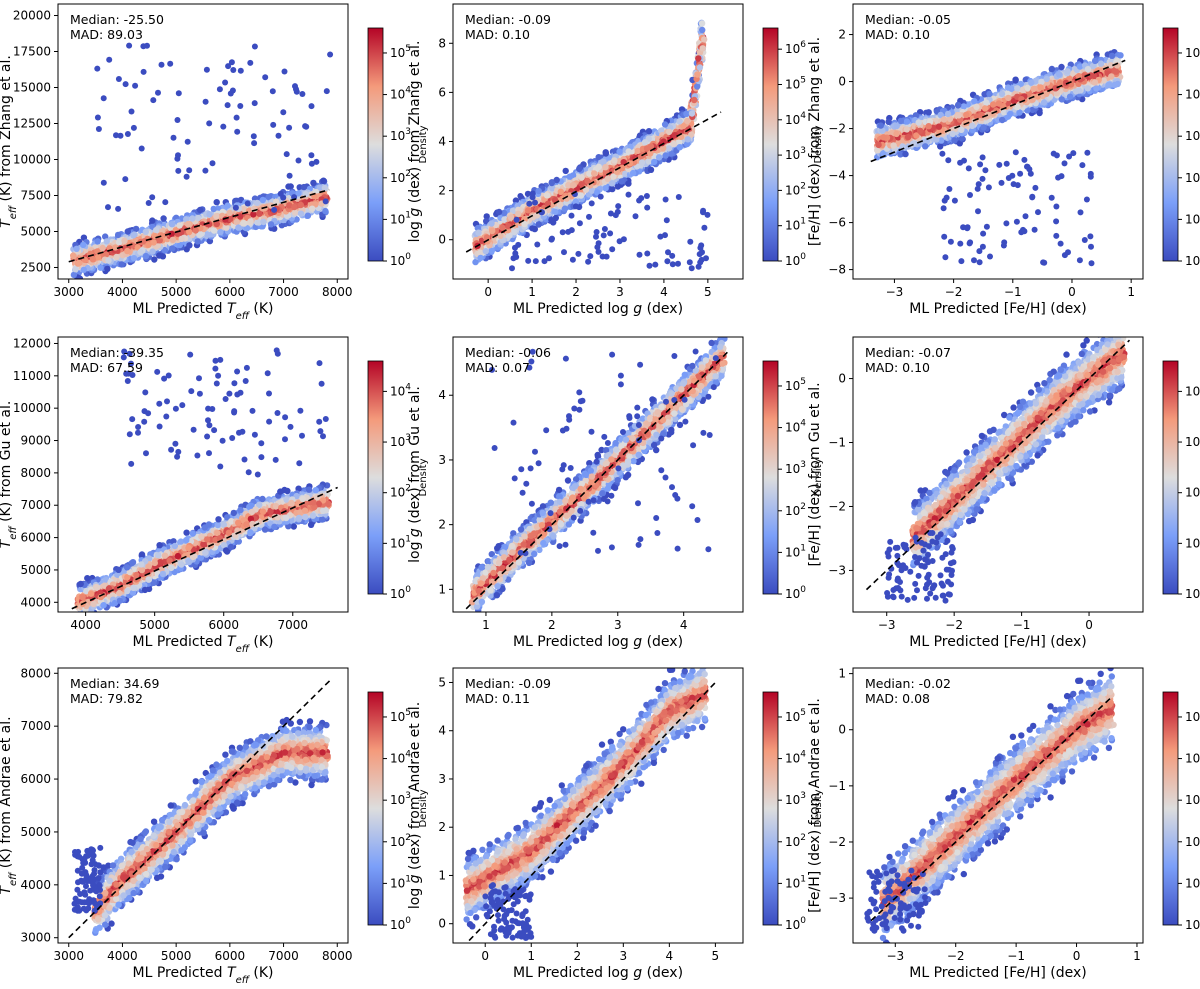 Image resolution: width=1200 pixels, height=989 pixels. Describe the element at coordinates (201, 160) in the screenshot. I see `density-hexbins` at that location.